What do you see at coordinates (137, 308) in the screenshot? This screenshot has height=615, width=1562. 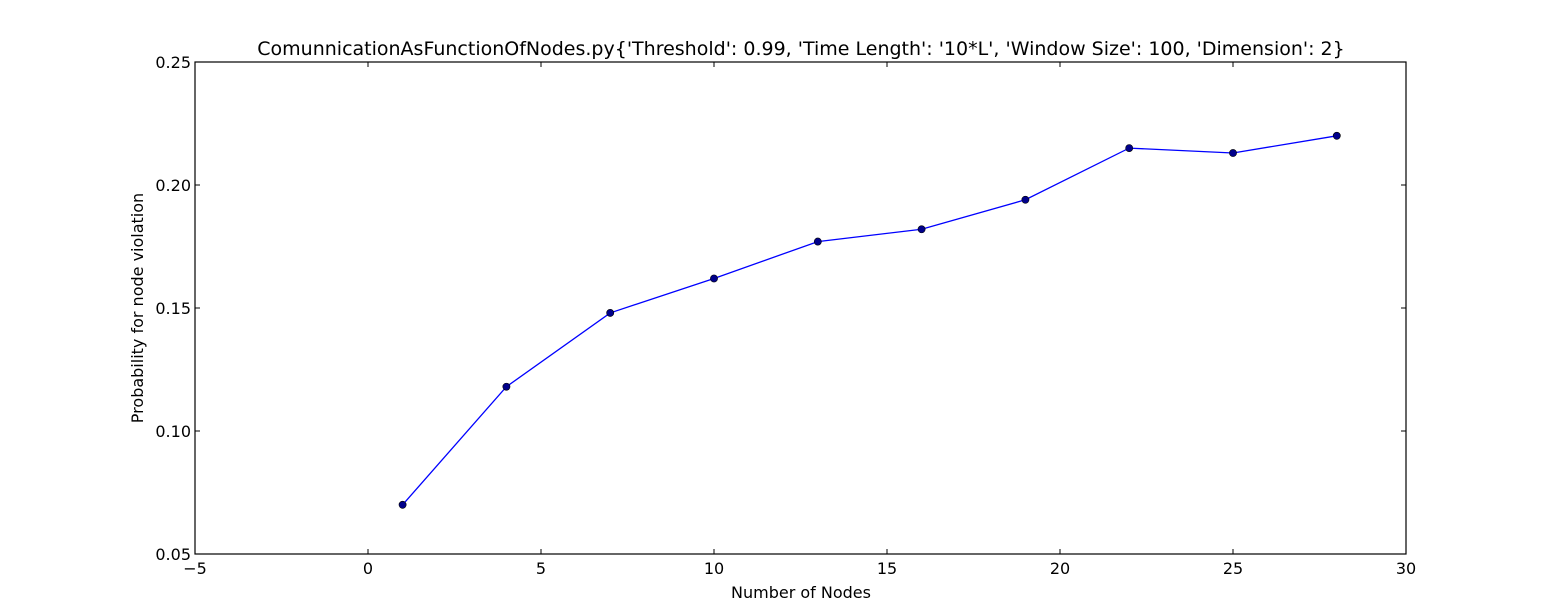 I see `y-axis-label: Probability for node violation` at bounding box center [137, 308].